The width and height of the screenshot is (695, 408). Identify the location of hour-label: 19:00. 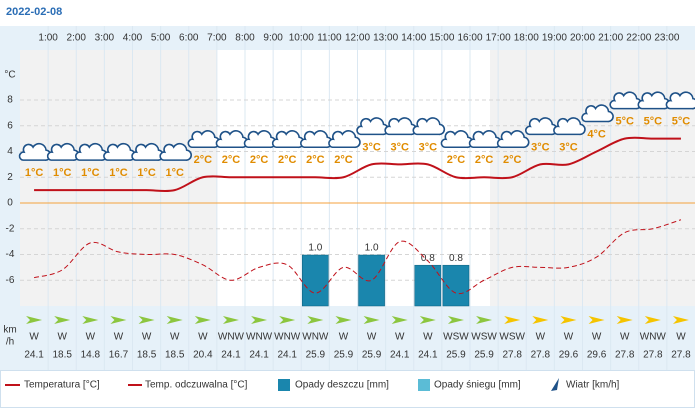
(554, 38).